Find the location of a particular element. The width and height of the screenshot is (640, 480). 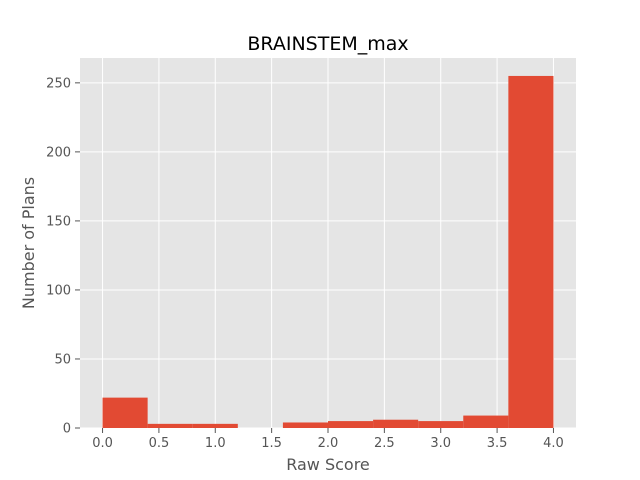

x-tick-label: 3.5 is located at coordinates (497, 443).